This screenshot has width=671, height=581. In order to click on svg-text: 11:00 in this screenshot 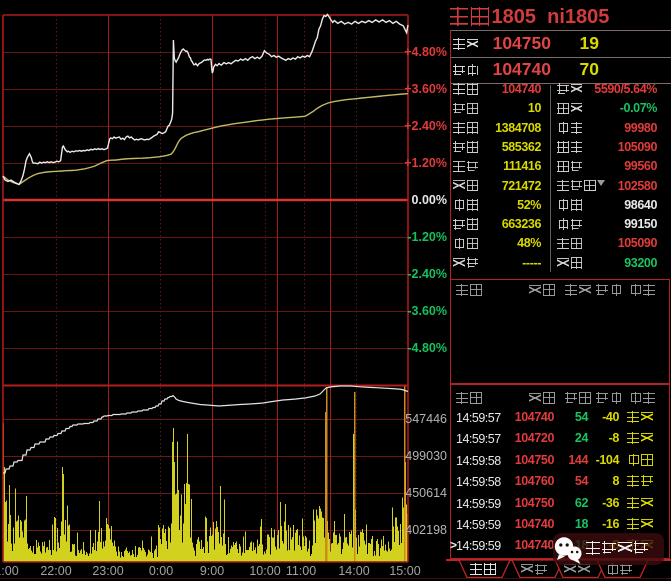, I will do `click(301, 571)`.